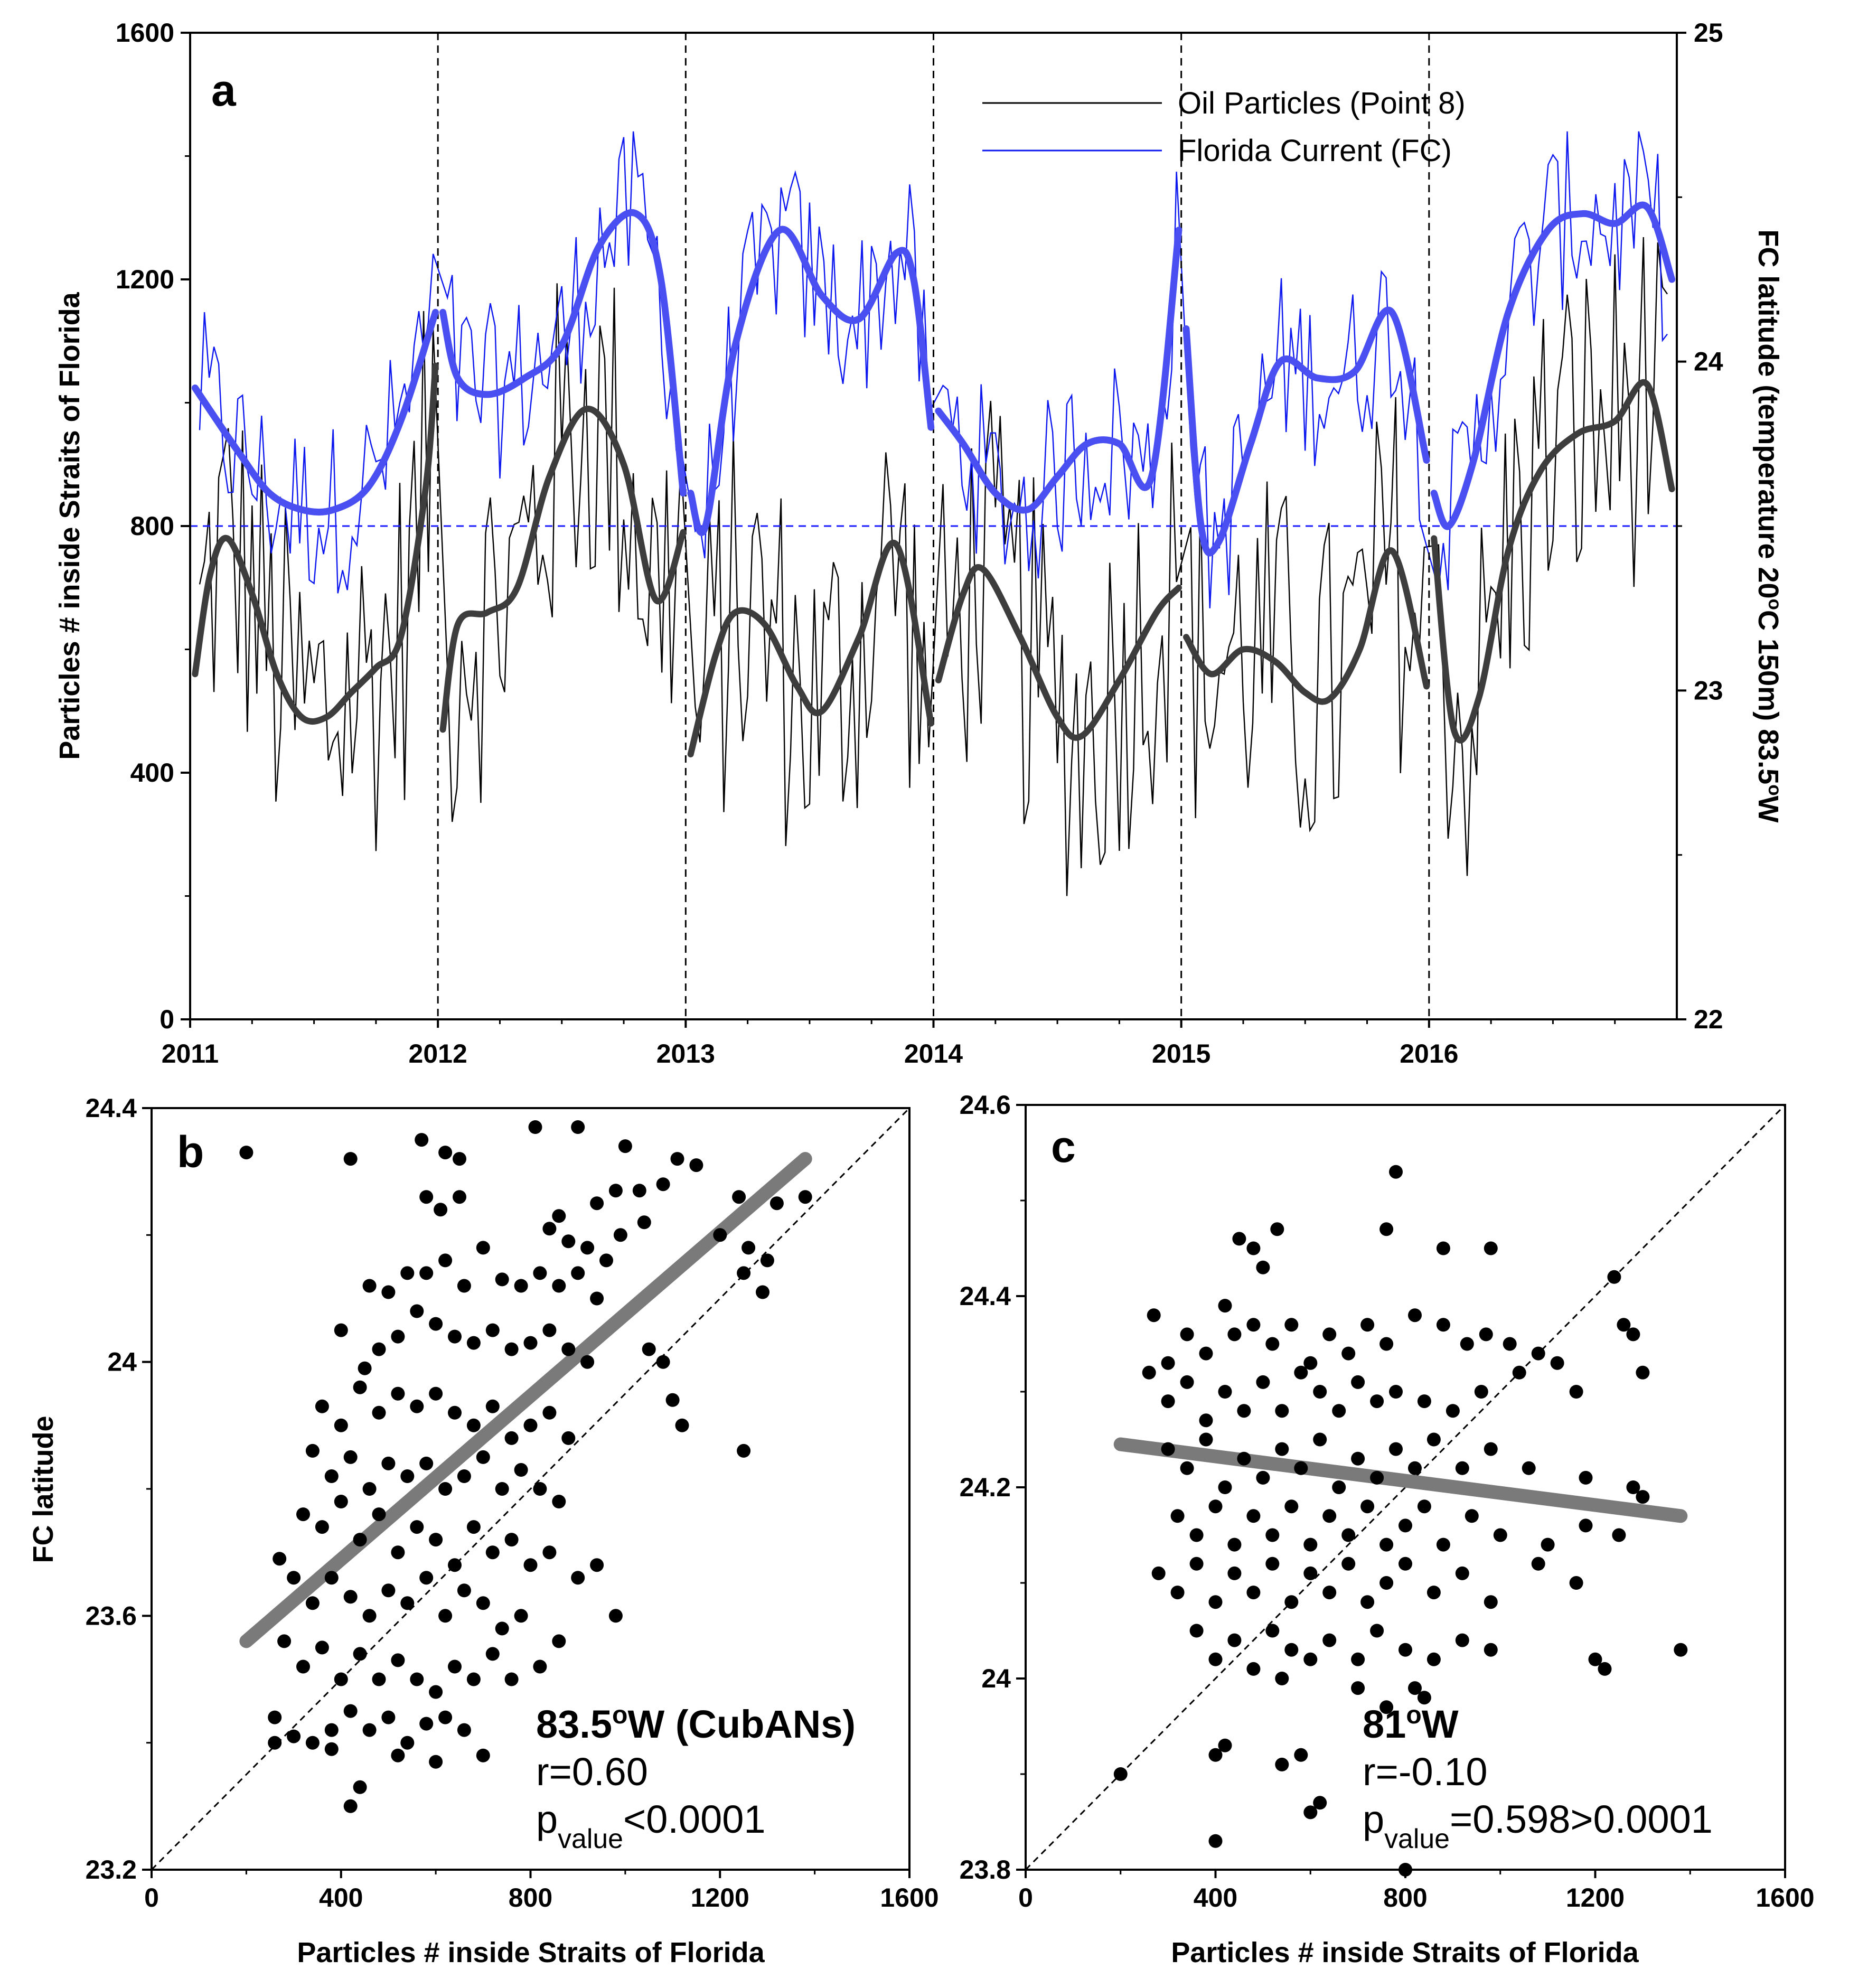 This screenshot has width=1849, height=1988. I want to click on y-tick-label-24: 24, so click(122, 1362).